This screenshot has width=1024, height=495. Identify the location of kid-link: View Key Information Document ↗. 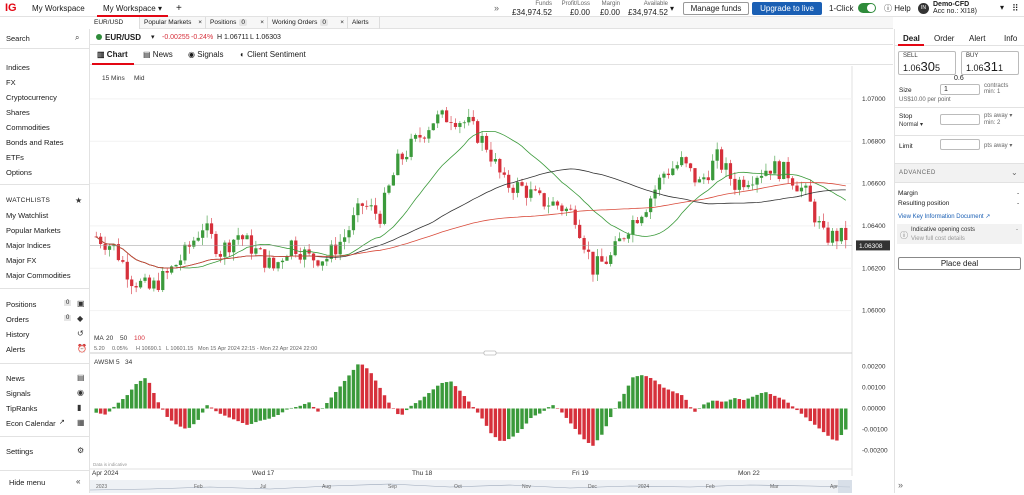
(944, 217).